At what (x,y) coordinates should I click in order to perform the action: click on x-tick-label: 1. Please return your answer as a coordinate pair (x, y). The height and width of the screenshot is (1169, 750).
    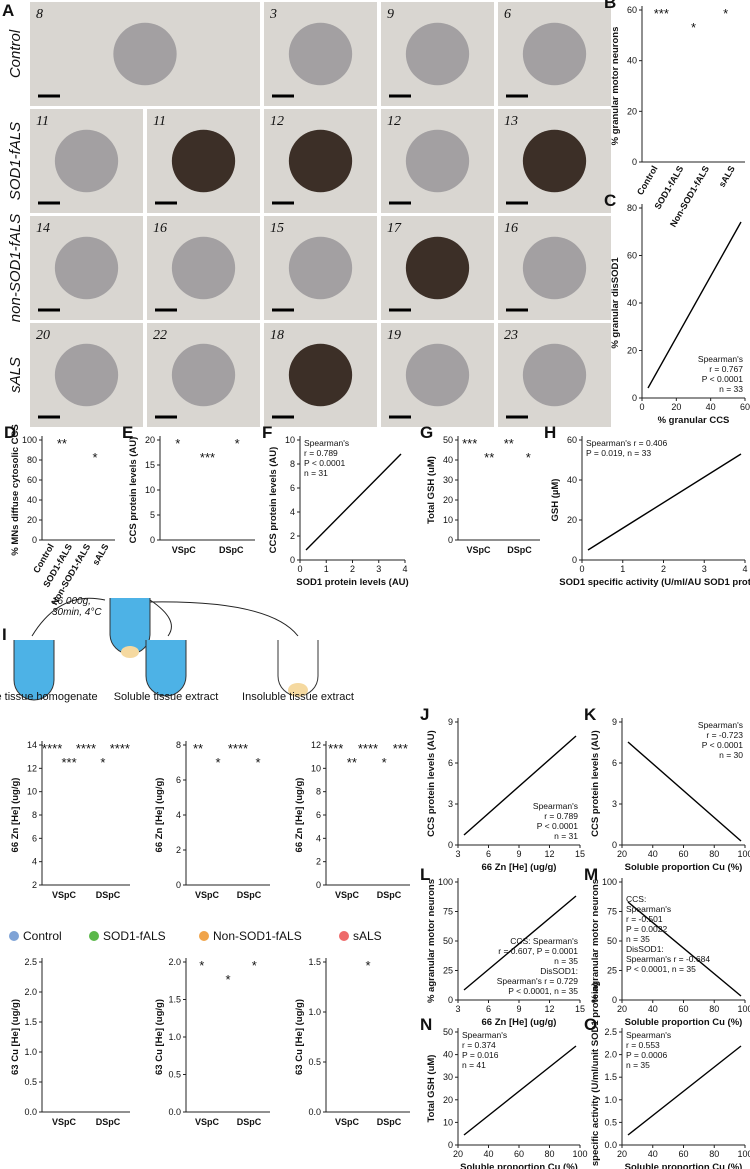
    Looking at the image, I should click on (326, 569).